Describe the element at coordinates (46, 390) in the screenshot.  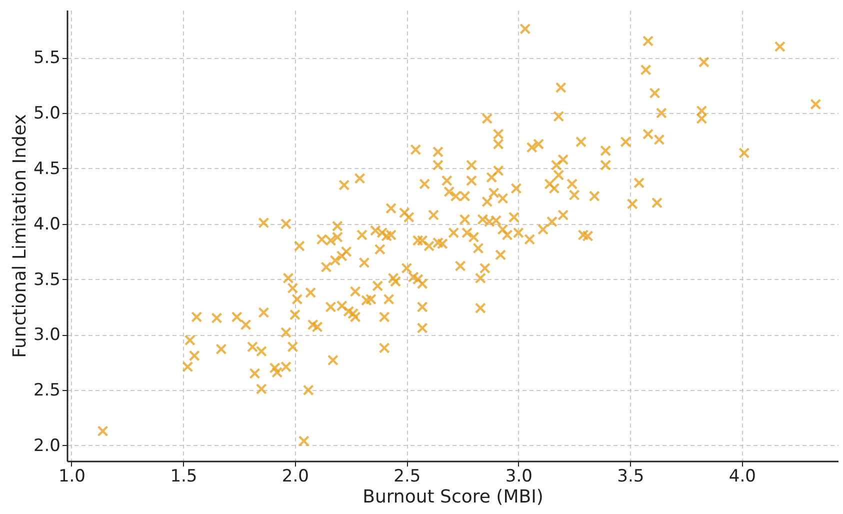
I see `y-tick-label: 2.5` at that location.